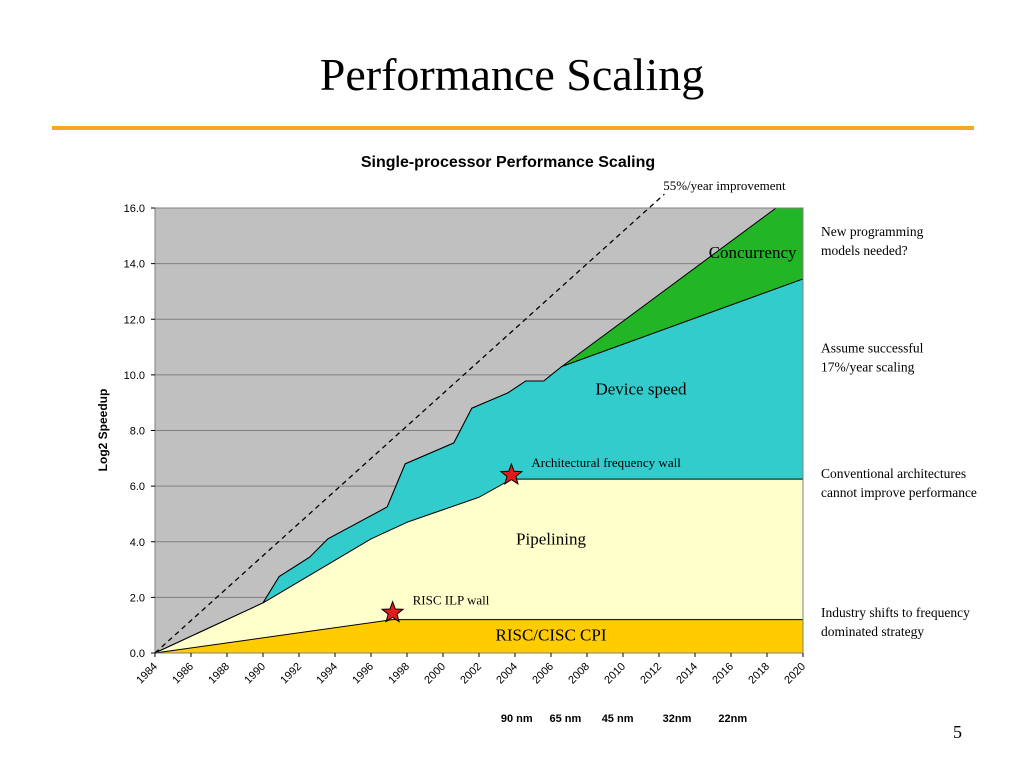  Describe the element at coordinates (103, 430) in the screenshot. I see `y-axis-title: Log2 Speedup` at that location.